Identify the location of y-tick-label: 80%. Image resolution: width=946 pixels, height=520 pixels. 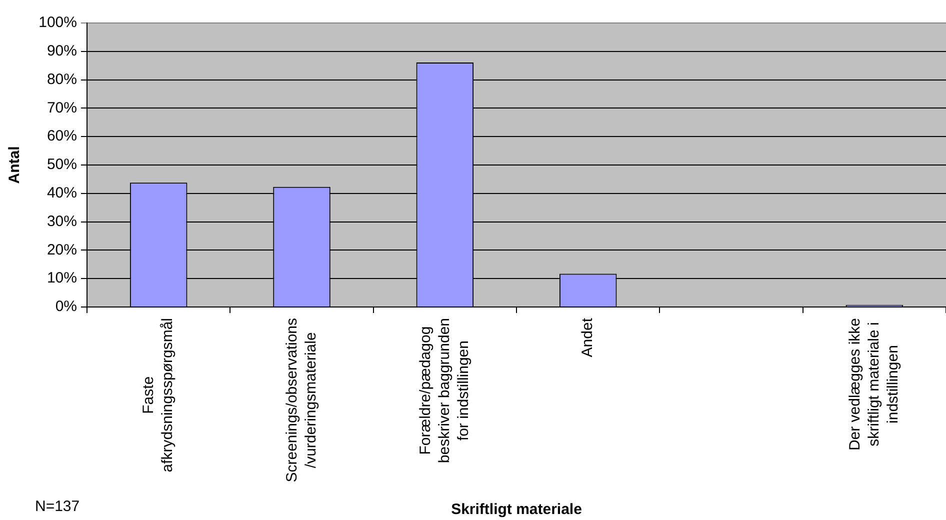
(61, 79).